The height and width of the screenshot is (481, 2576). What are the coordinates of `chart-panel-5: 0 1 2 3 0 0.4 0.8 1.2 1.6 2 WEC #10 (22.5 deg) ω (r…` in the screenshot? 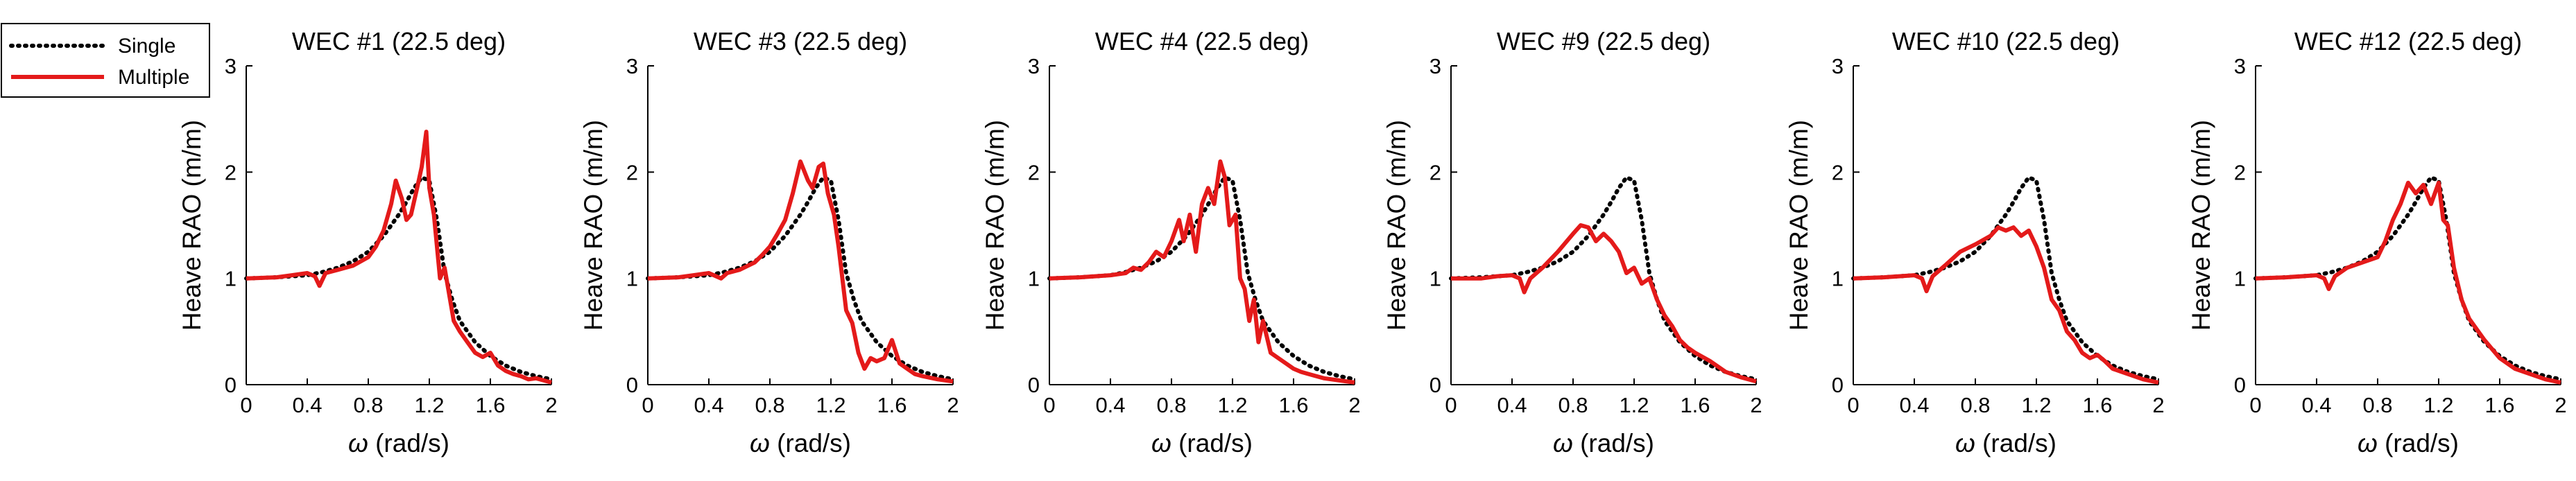 It's located at (1975, 242).